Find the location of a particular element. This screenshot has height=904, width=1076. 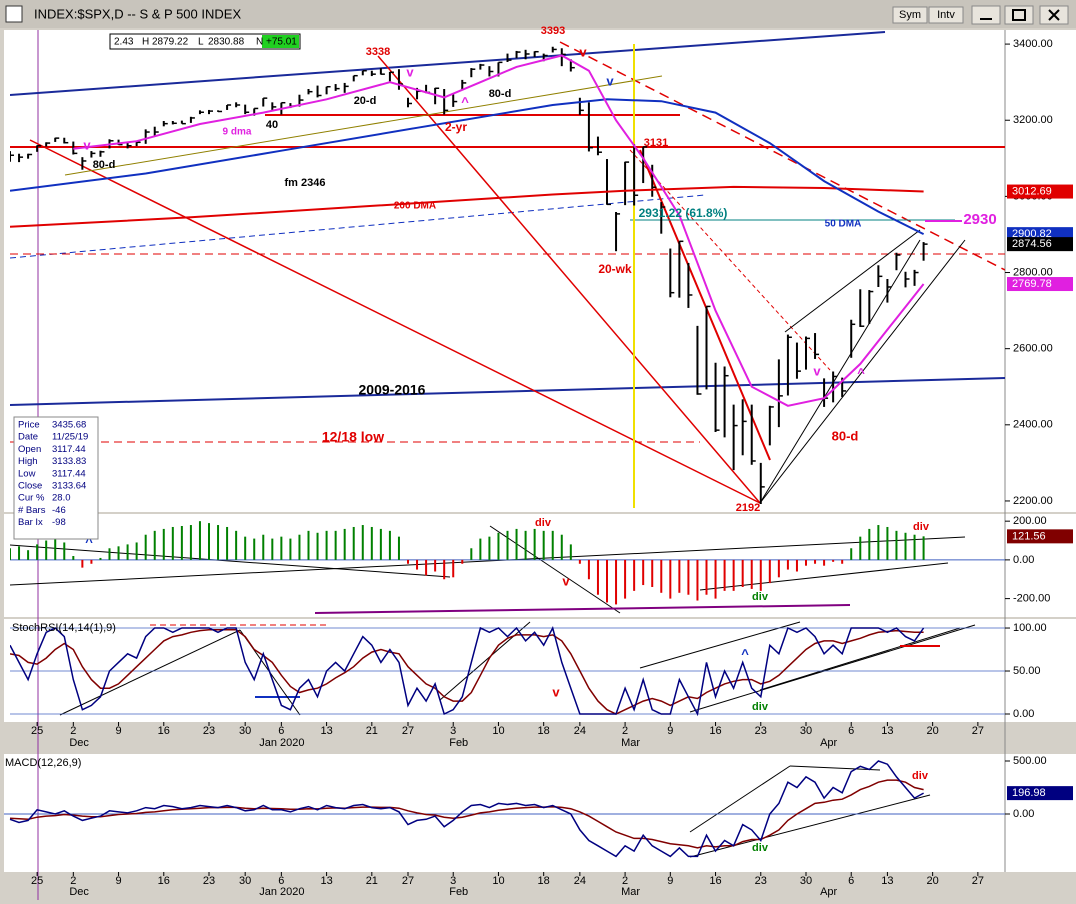

quote-field: L is located at coordinates (201, 42).